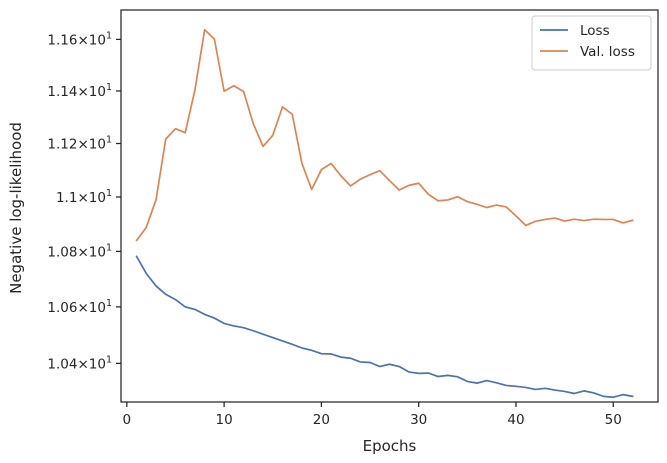 This screenshot has height=463, width=667. Describe the element at coordinates (390, 446) in the screenshot. I see `x-axis-label: Epochs` at that location.